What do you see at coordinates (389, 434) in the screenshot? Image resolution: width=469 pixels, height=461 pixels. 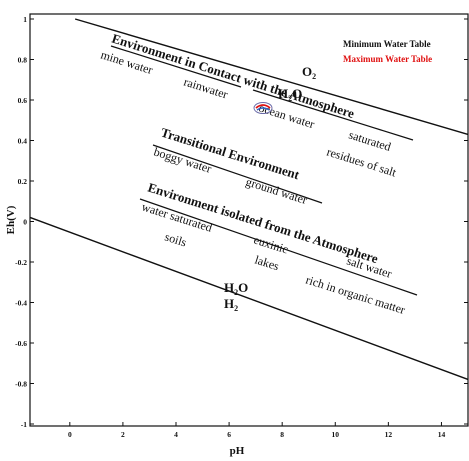 I see `x-tick-label: 12` at bounding box center [389, 434].